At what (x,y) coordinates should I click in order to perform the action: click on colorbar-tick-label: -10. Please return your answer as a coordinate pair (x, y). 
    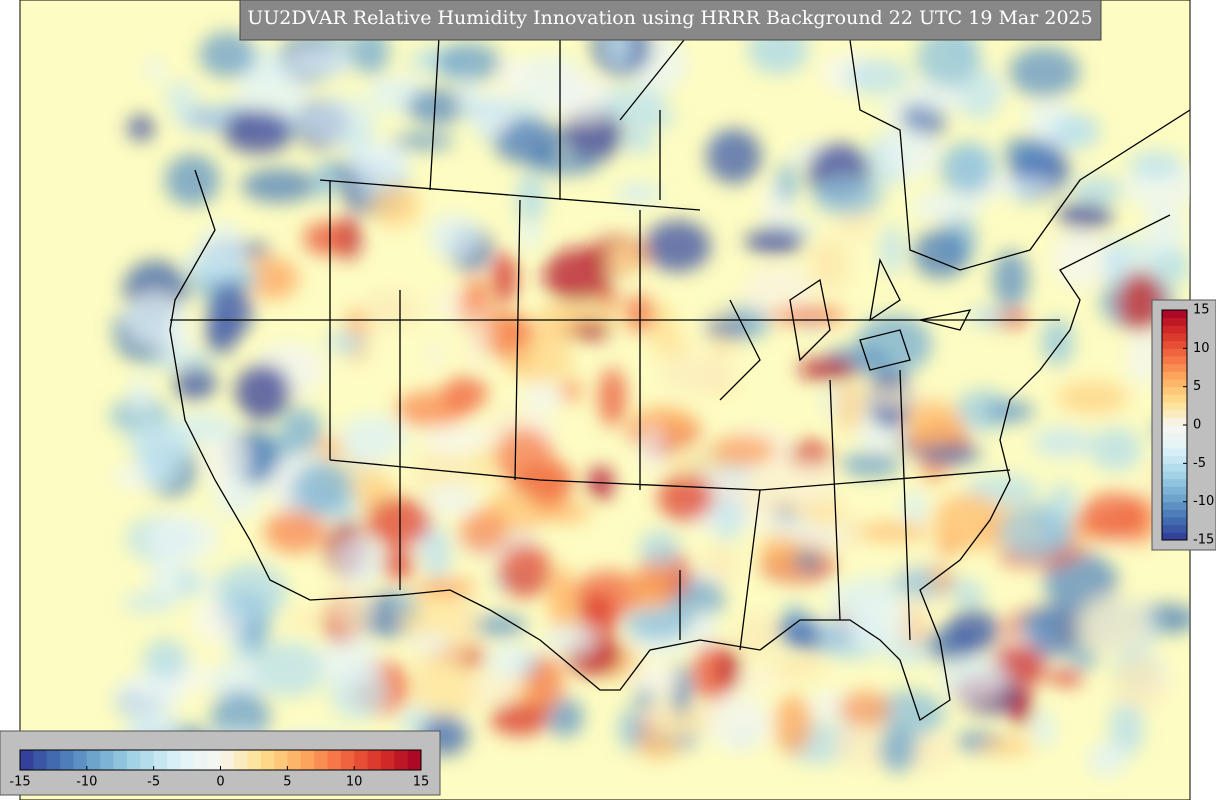
    Looking at the image, I should click on (86, 782).